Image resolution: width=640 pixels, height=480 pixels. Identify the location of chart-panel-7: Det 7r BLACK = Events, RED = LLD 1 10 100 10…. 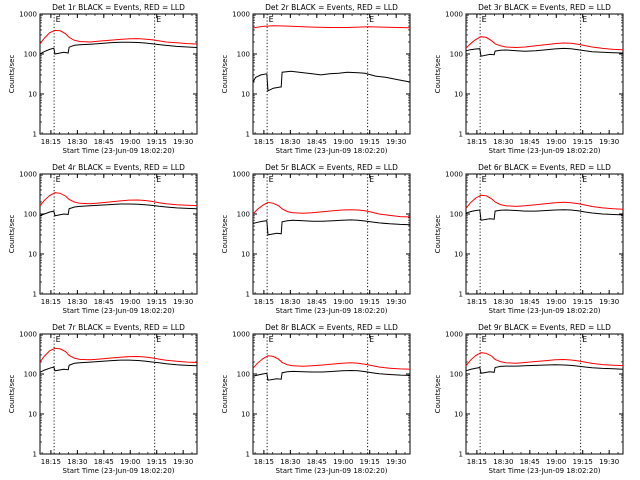
(103, 399).